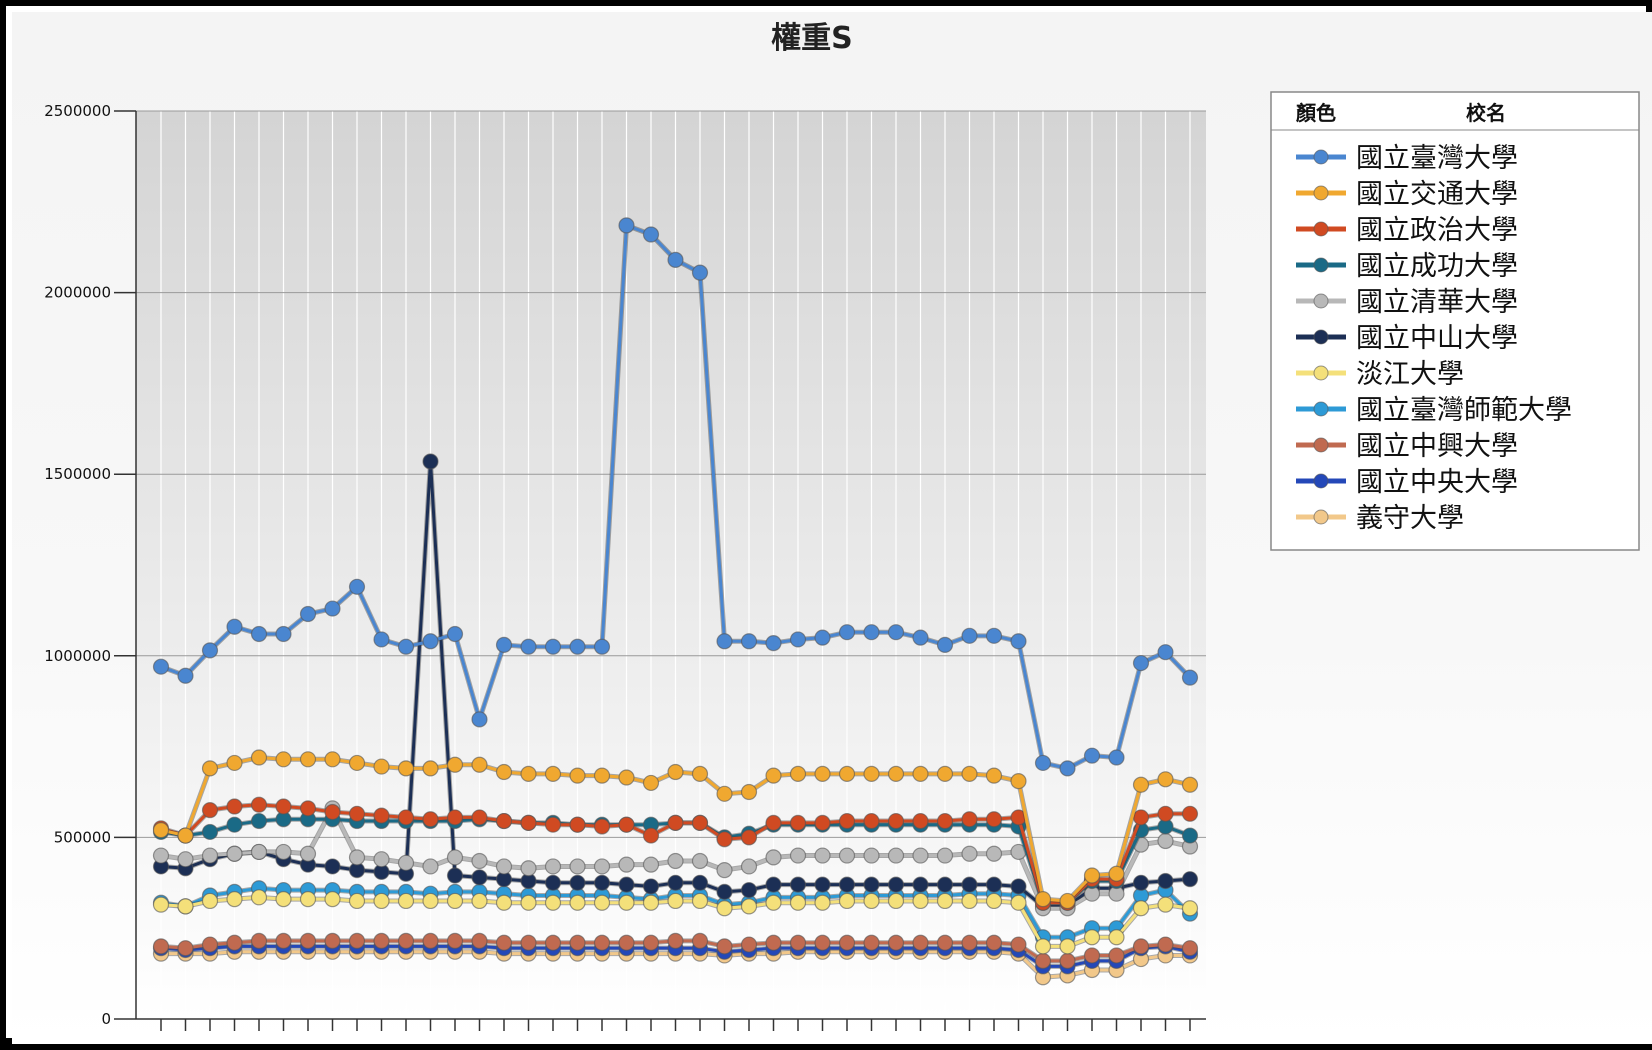  Describe the element at coordinates (1486, 113) in the screenshot. I see `legend-header-name: 校名` at that location.